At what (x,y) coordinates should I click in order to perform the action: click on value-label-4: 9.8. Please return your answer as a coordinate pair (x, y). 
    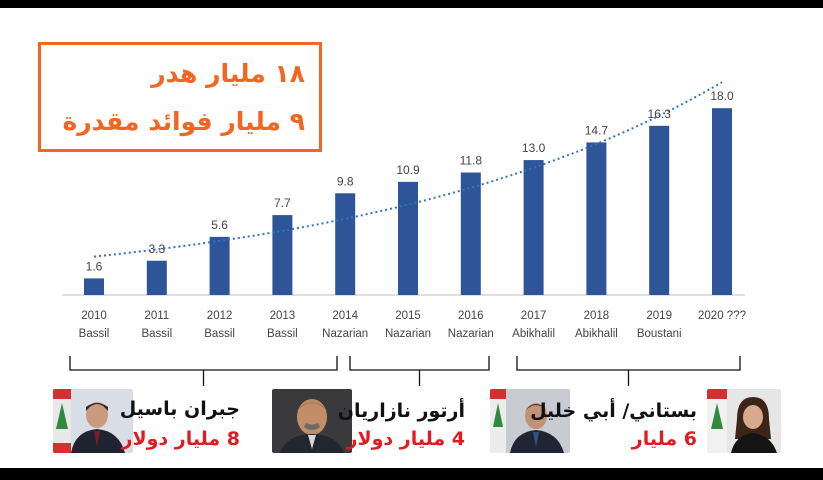
    Looking at the image, I should click on (345, 181).